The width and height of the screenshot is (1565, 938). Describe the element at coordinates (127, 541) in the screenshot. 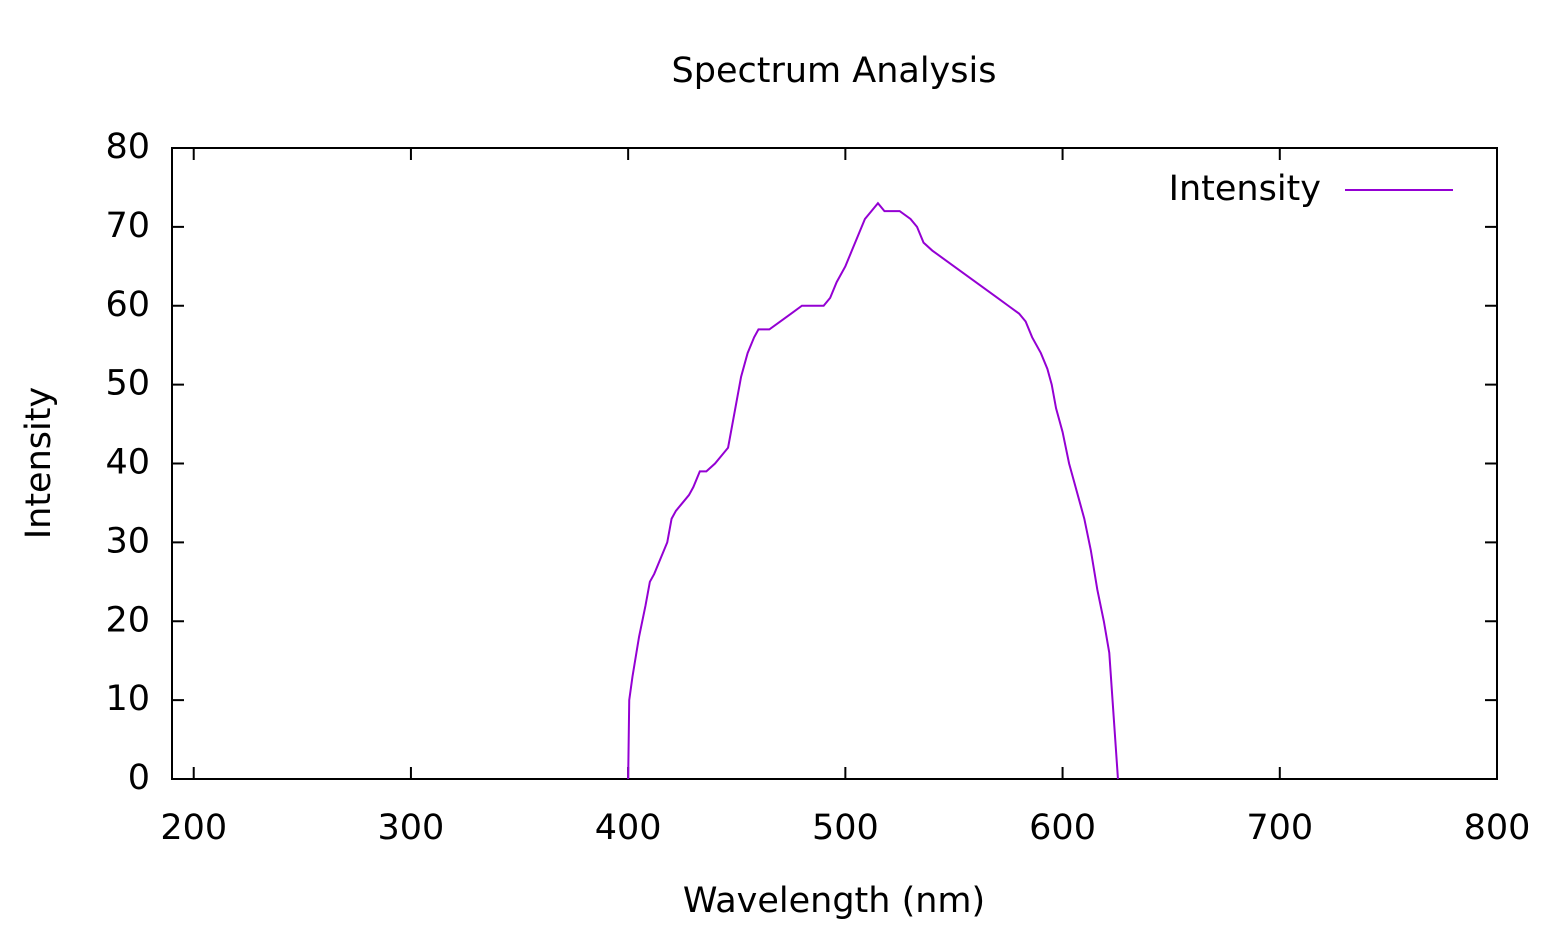

I see `y-tick-label: 30` at that location.